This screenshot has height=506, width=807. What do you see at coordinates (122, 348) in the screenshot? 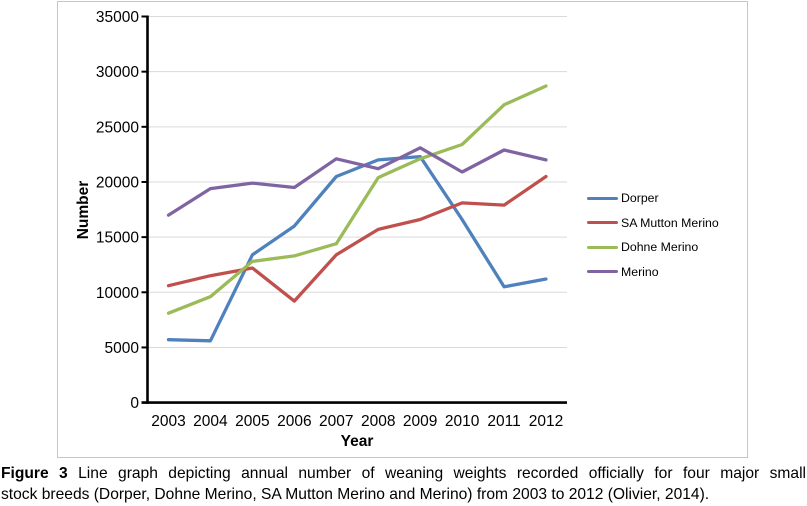
I see `y-tick-label: 5000` at bounding box center [122, 348].